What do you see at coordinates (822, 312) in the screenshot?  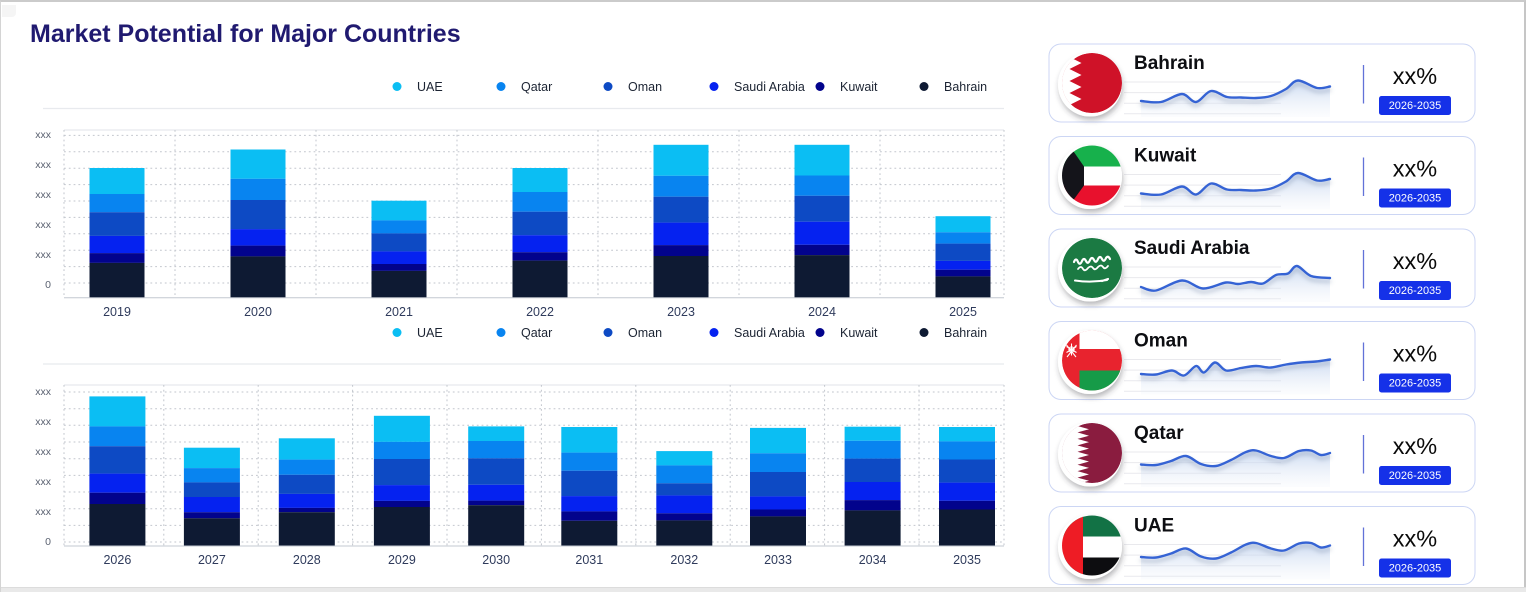 I see `svg-text: 2024` at bounding box center [822, 312].